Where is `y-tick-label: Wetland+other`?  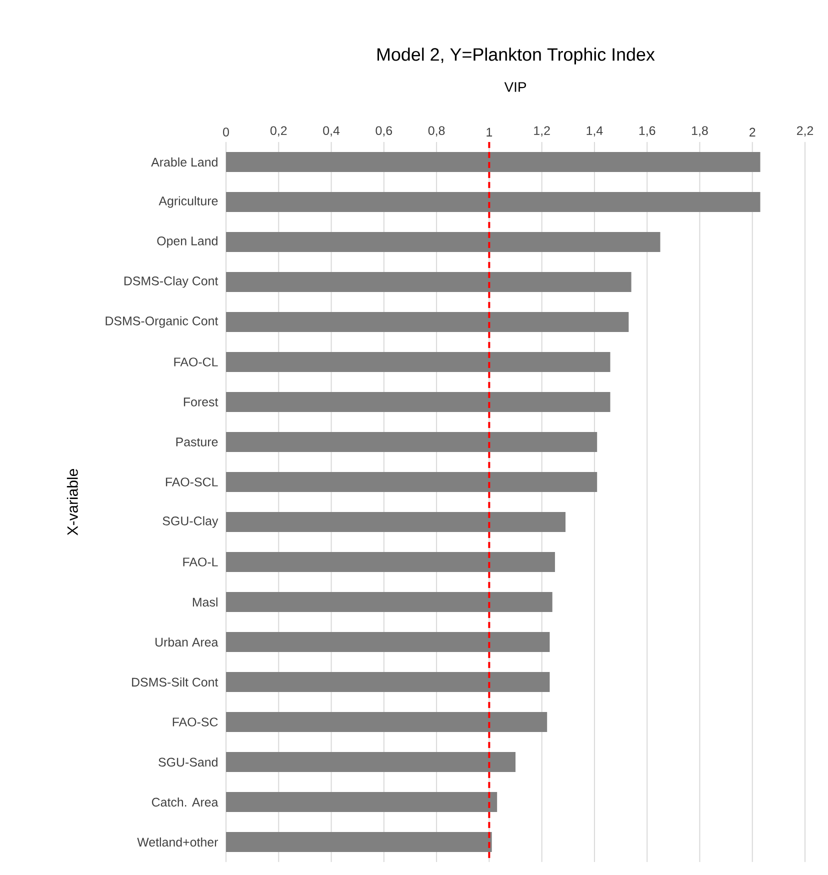 y-tick-label: Wetland+other is located at coordinates (177, 842).